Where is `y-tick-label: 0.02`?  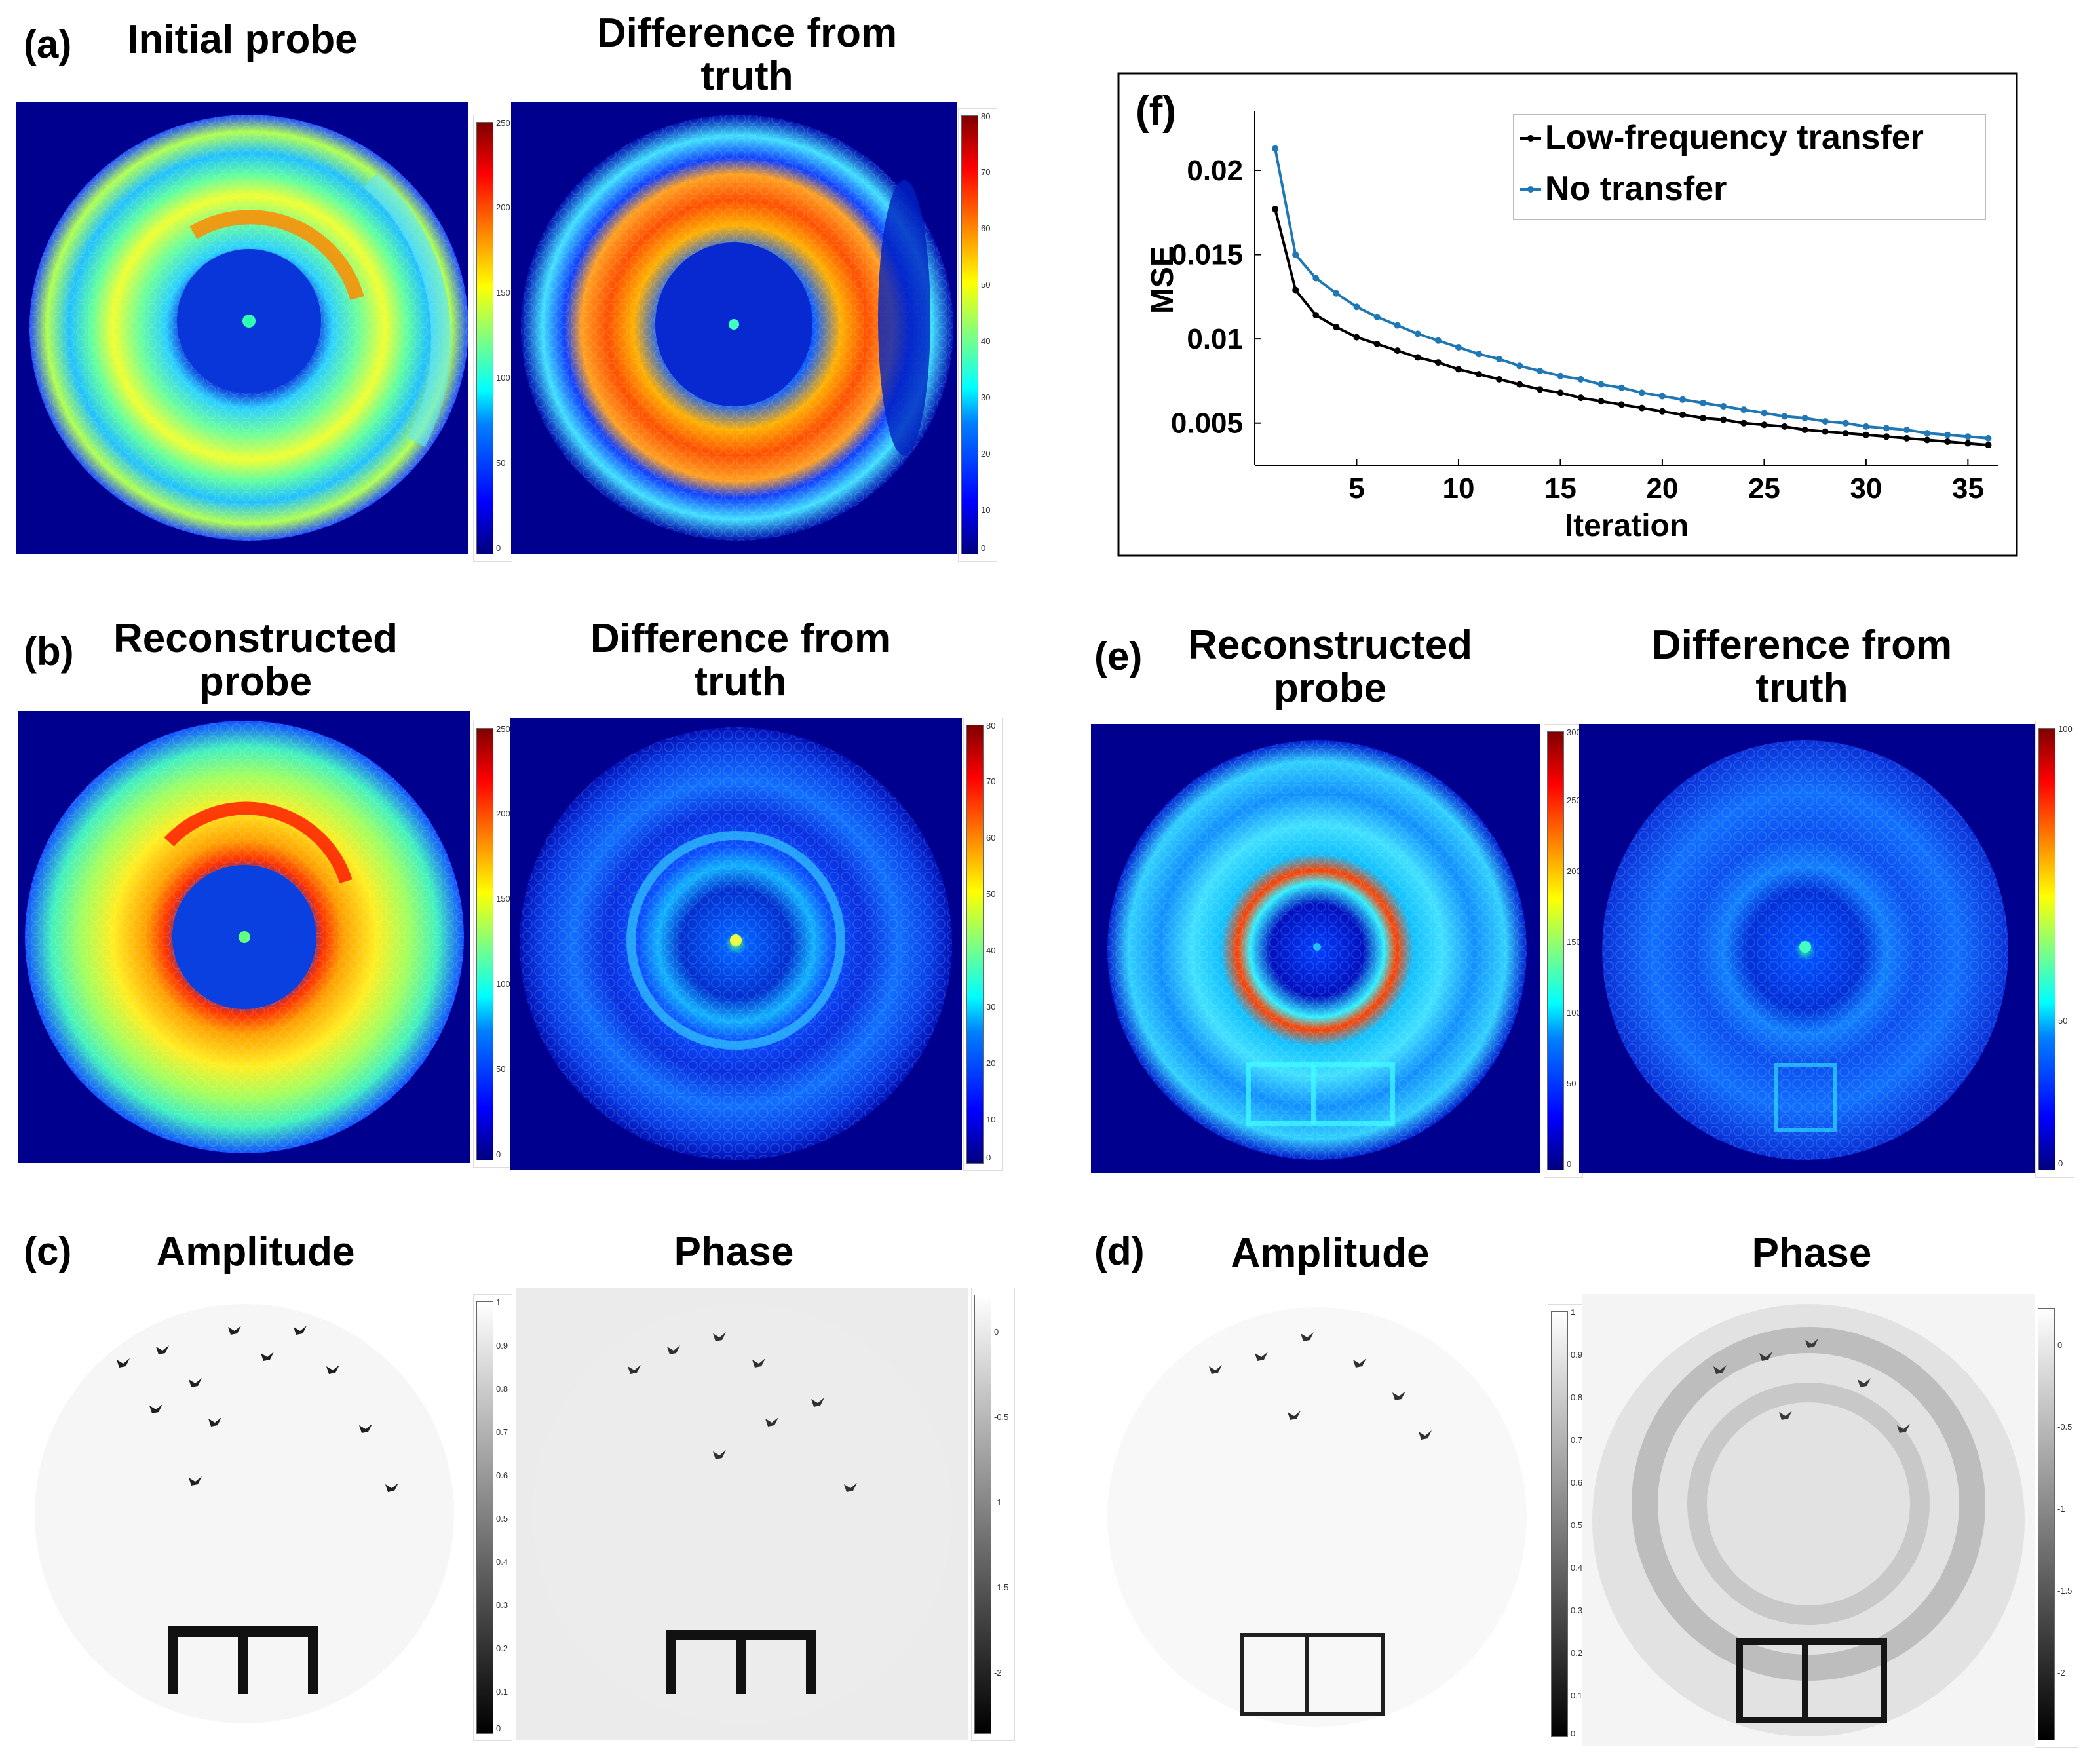 y-tick-label: 0.02 is located at coordinates (1215, 171).